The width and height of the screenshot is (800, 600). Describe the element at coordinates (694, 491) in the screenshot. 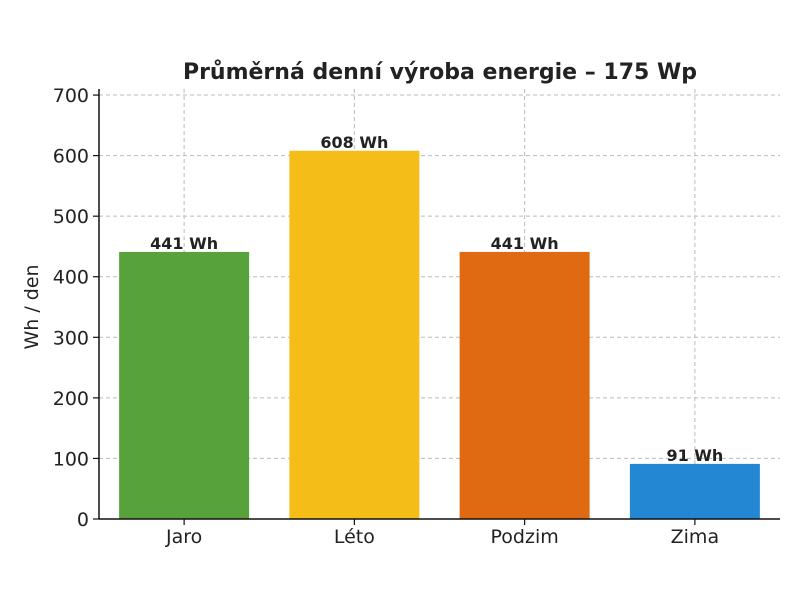

I see `bar-zima` at that location.